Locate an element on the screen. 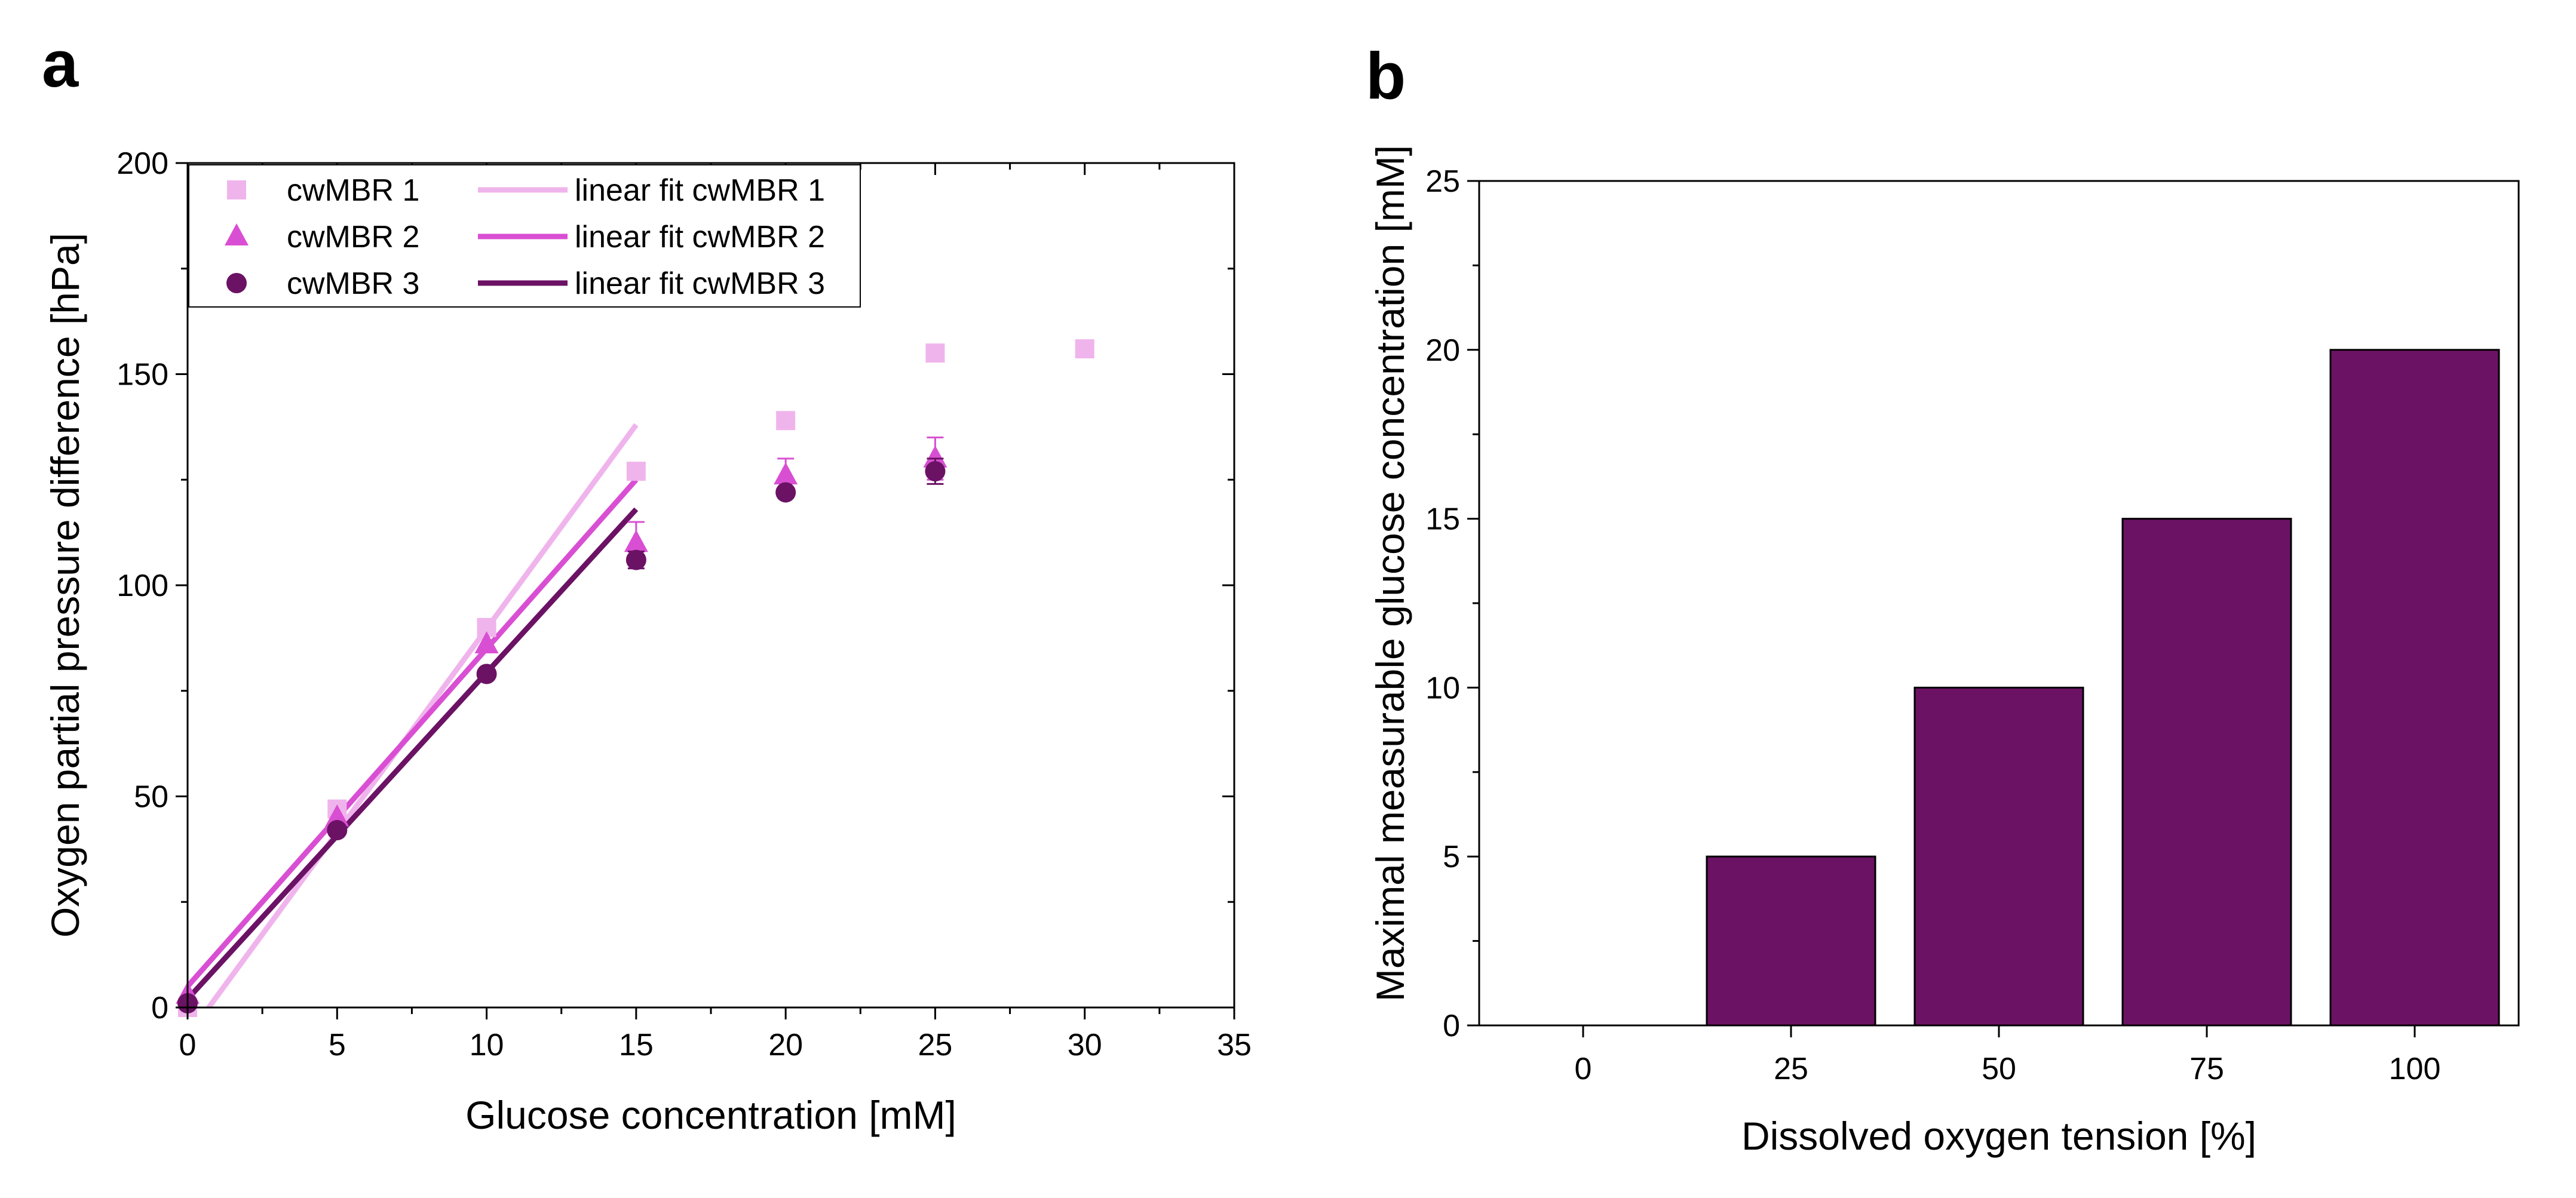 This screenshot has height=1198, width=2576. x-tick-label: 75 is located at coordinates (2206, 1069).